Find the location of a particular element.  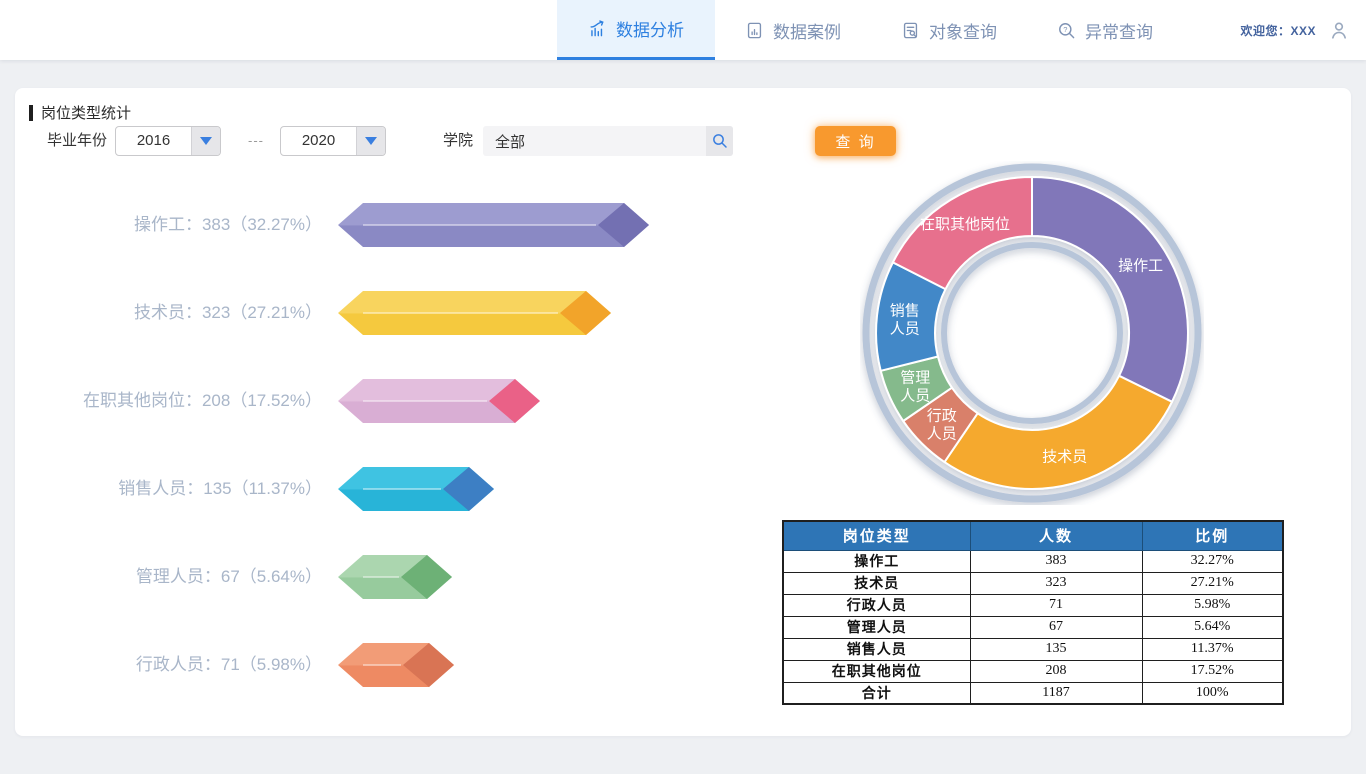

table-cell: 27.21% is located at coordinates (1212, 583).